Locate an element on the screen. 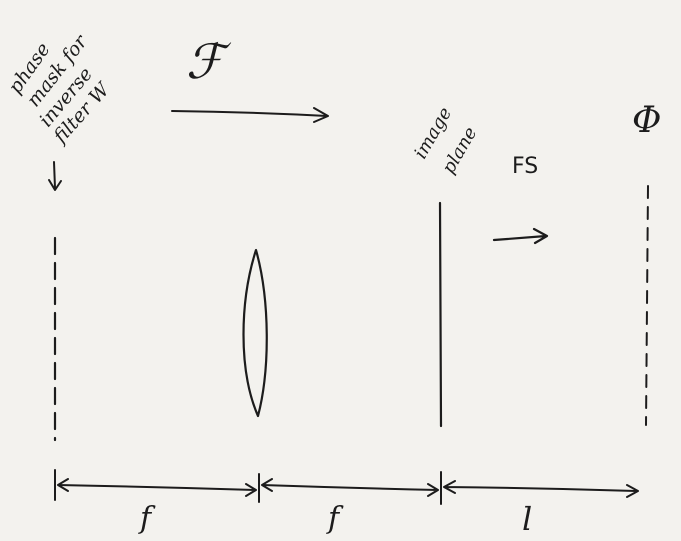 This screenshot has height=541, width=681. transform-arrow is located at coordinates (250, 115).